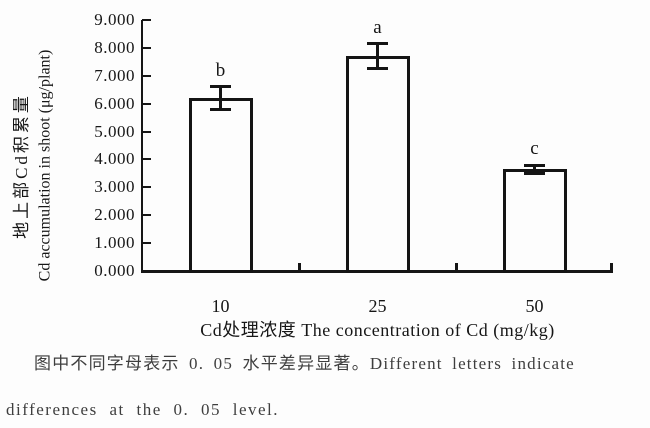 The image size is (650, 428). I want to click on x-axis-category-label: 10, so click(220, 306).